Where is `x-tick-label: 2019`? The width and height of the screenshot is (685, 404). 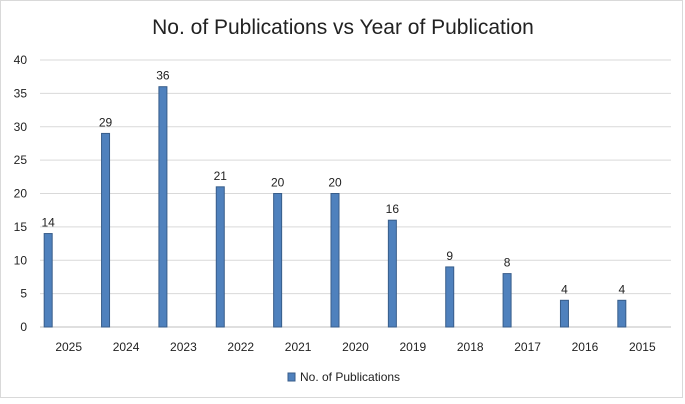 x-tick-label: 2019 is located at coordinates (413, 347).